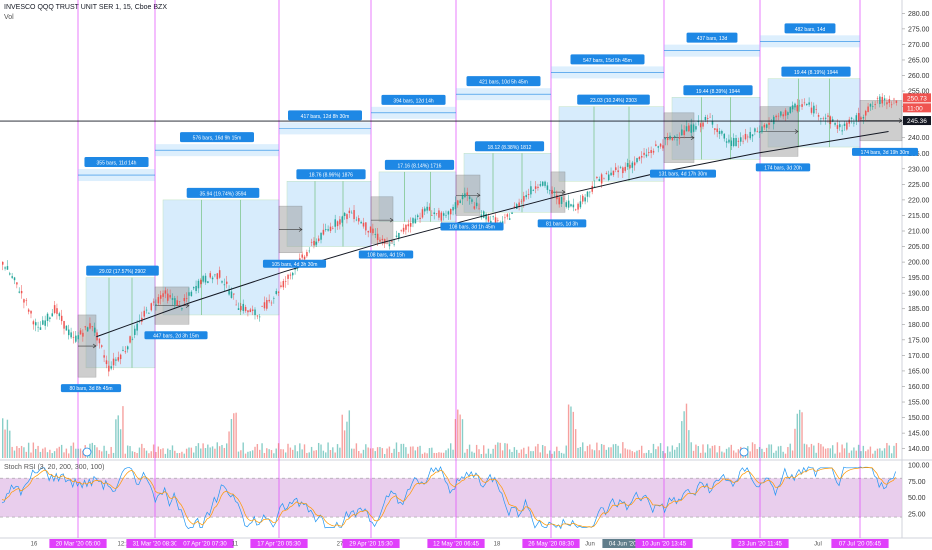  I want to click on price-marker, so click(917, 98).